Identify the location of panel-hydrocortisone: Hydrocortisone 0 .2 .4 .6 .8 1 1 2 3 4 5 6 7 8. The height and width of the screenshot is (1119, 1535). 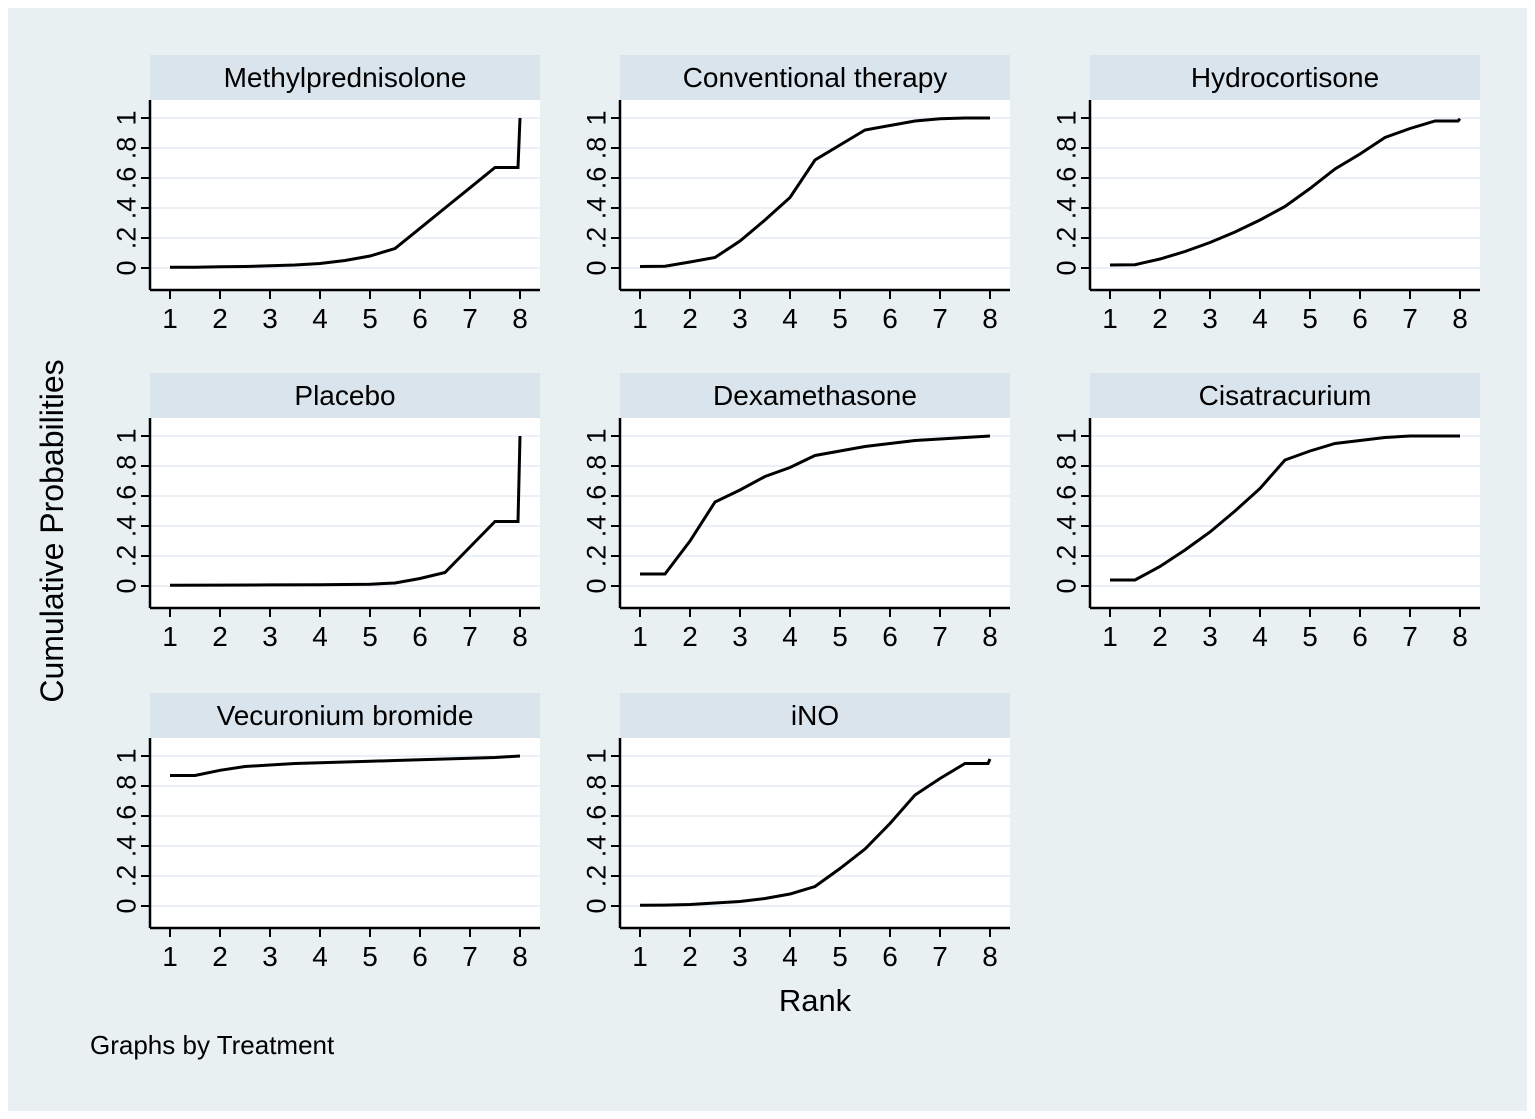
(1254, 197).